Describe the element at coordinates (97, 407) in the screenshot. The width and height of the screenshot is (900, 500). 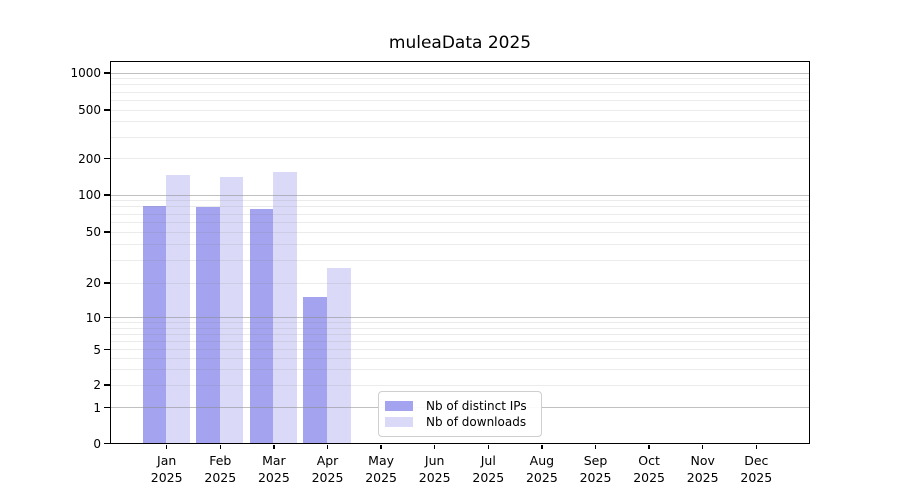
I see `y-axis-tick-label: 1` at that location.